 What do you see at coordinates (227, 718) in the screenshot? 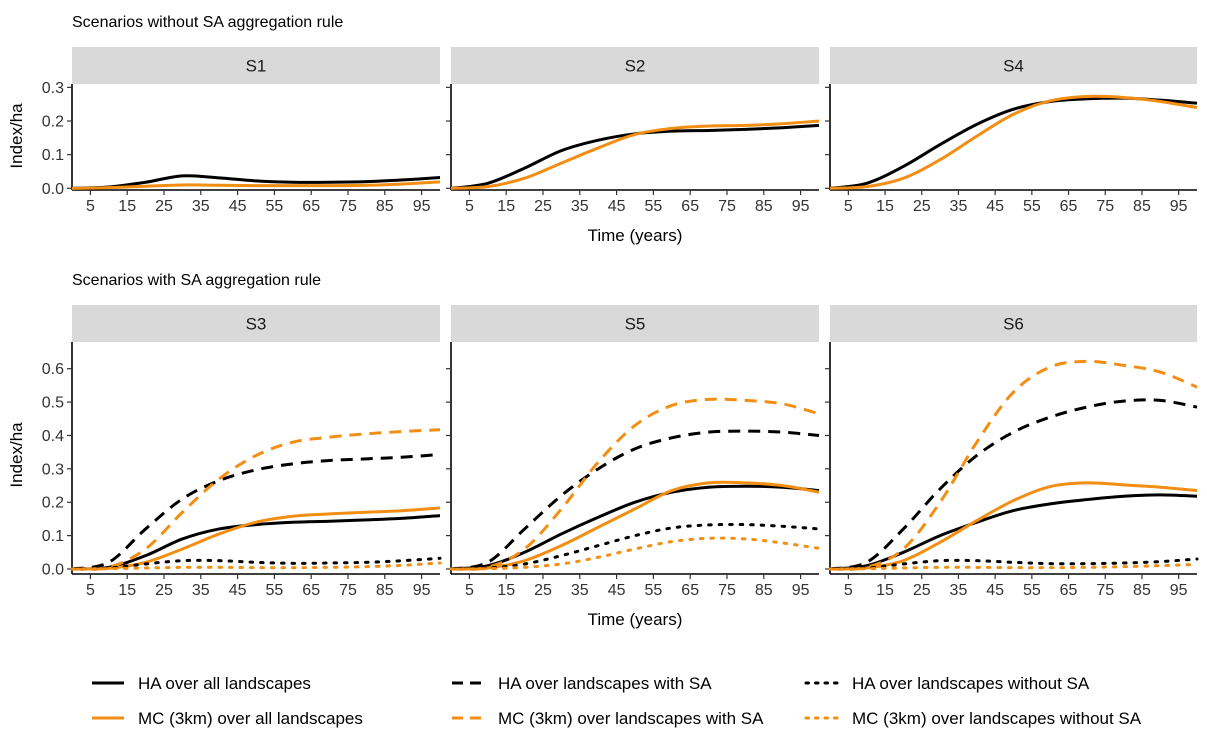
I see `legend-item: MC (3km) over all landscapes` at bounding box center [227, 718].